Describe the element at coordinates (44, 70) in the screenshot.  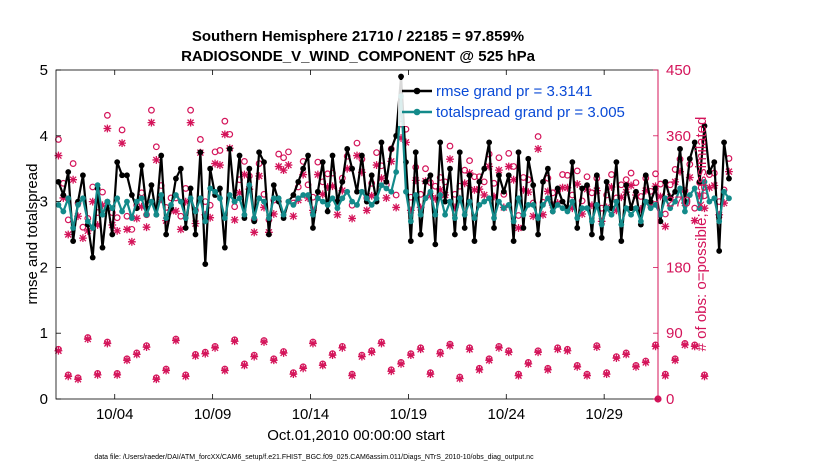
I see `y-tick-label: 5` at that location.